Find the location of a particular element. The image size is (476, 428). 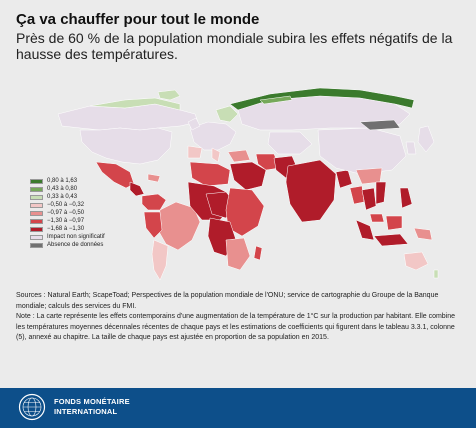

legend-entry: 0,43 à 0,80 is located at coordinates (67, 189).